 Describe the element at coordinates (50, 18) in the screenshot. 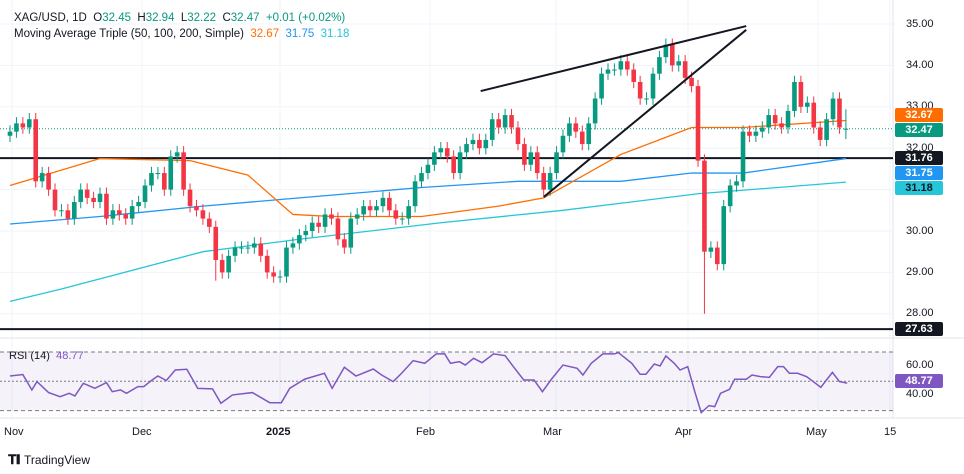

I see `symbol-label: XAG/USD, 1D` at that location.